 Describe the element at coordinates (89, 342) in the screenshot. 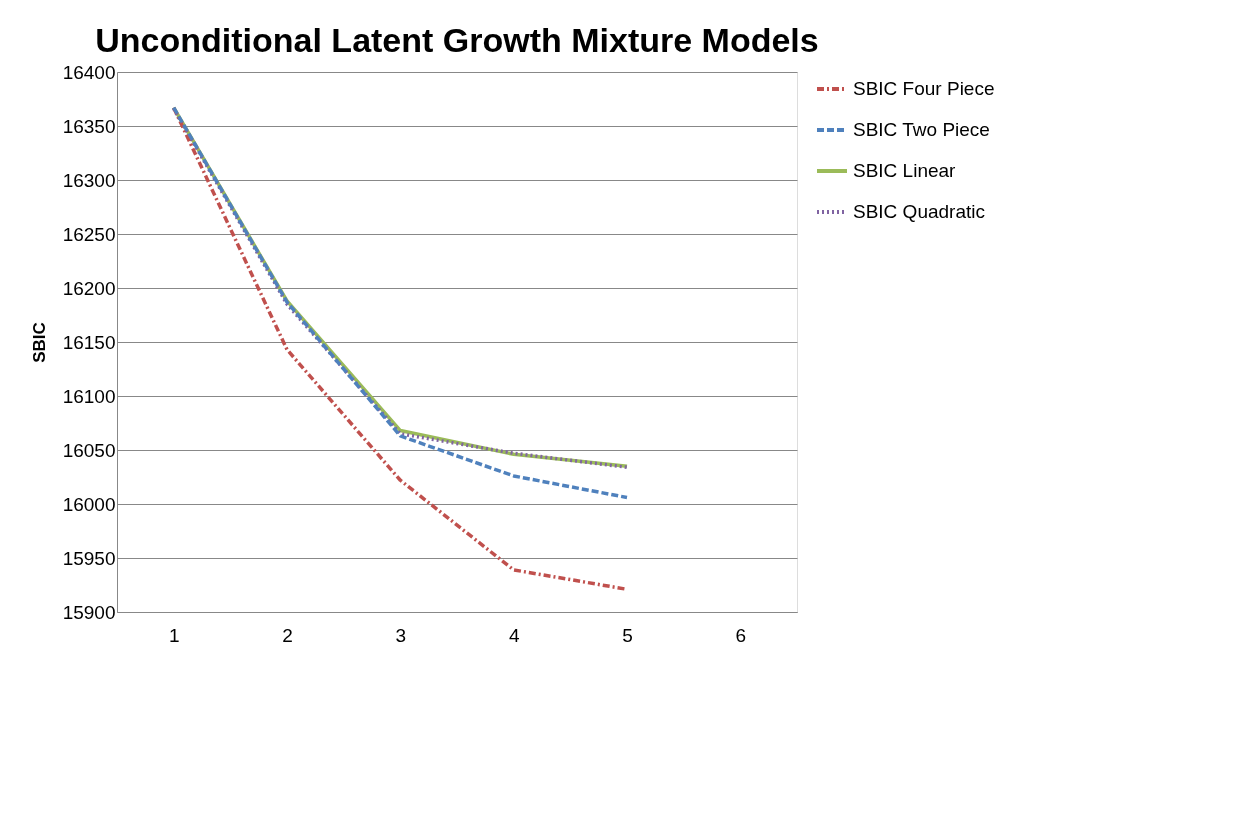

I see `y-tick-label: 16150` at that location.